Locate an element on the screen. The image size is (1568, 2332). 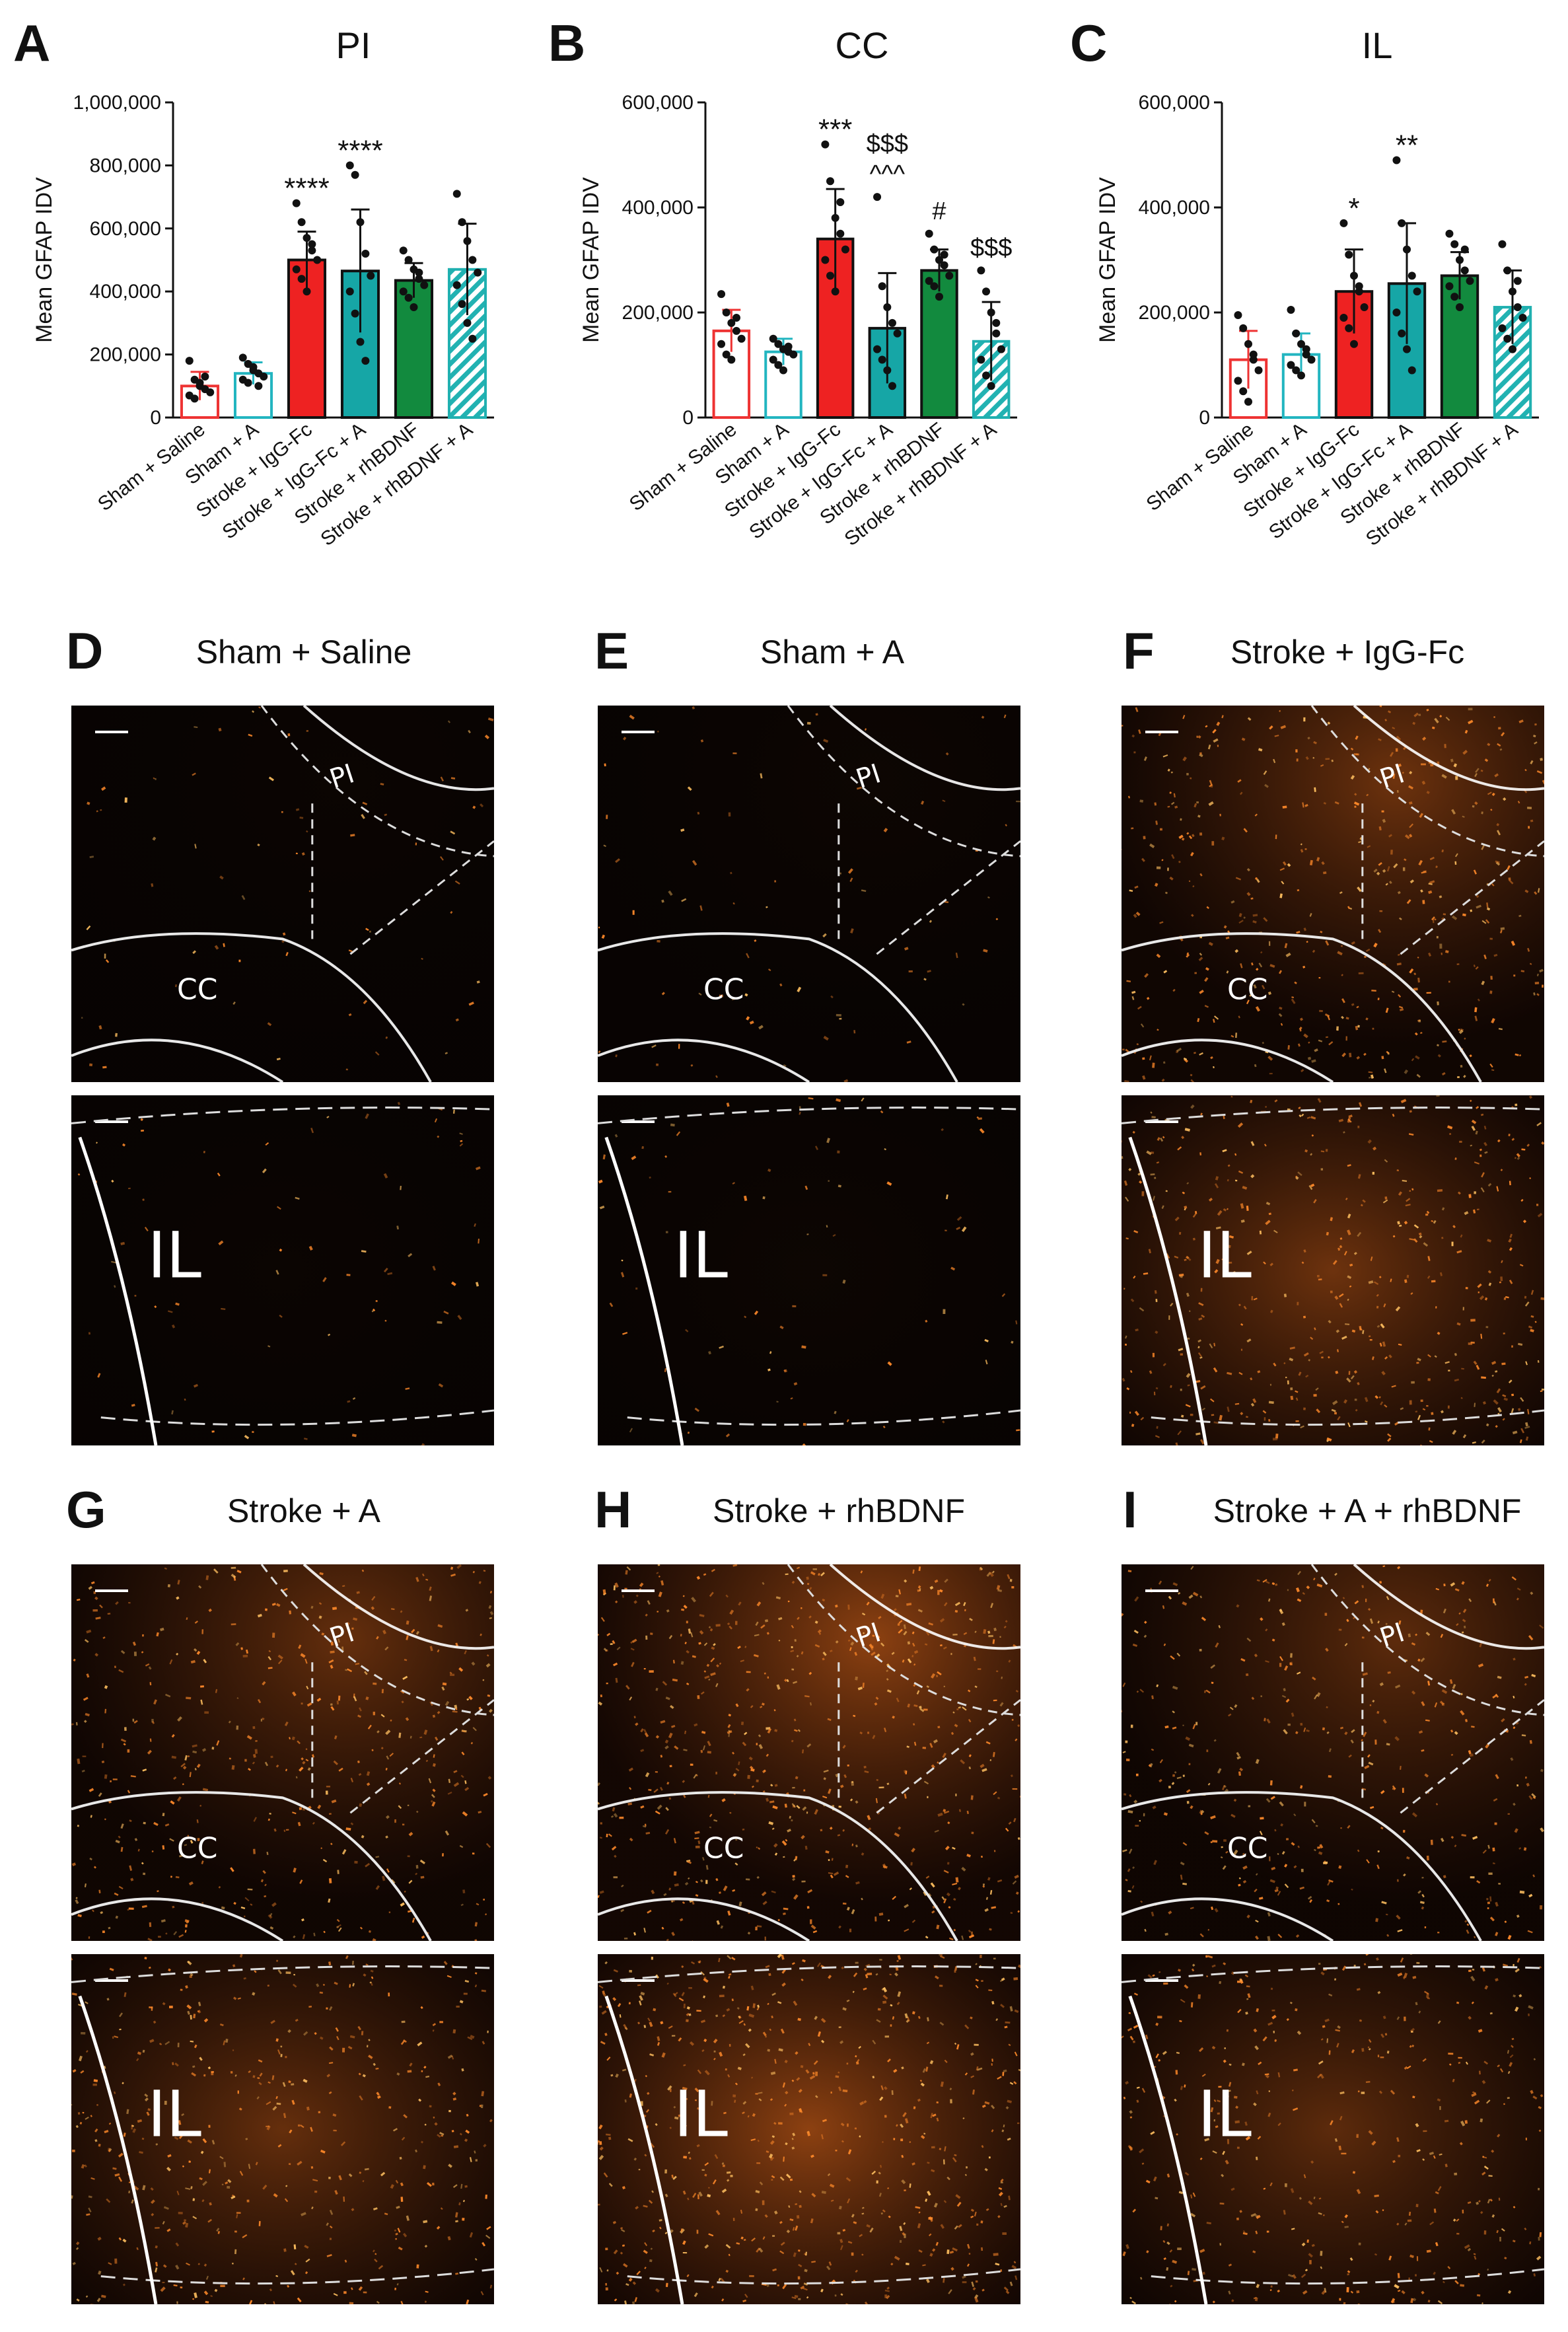
category-label: Sham + A is located at coordinates (752, 454).